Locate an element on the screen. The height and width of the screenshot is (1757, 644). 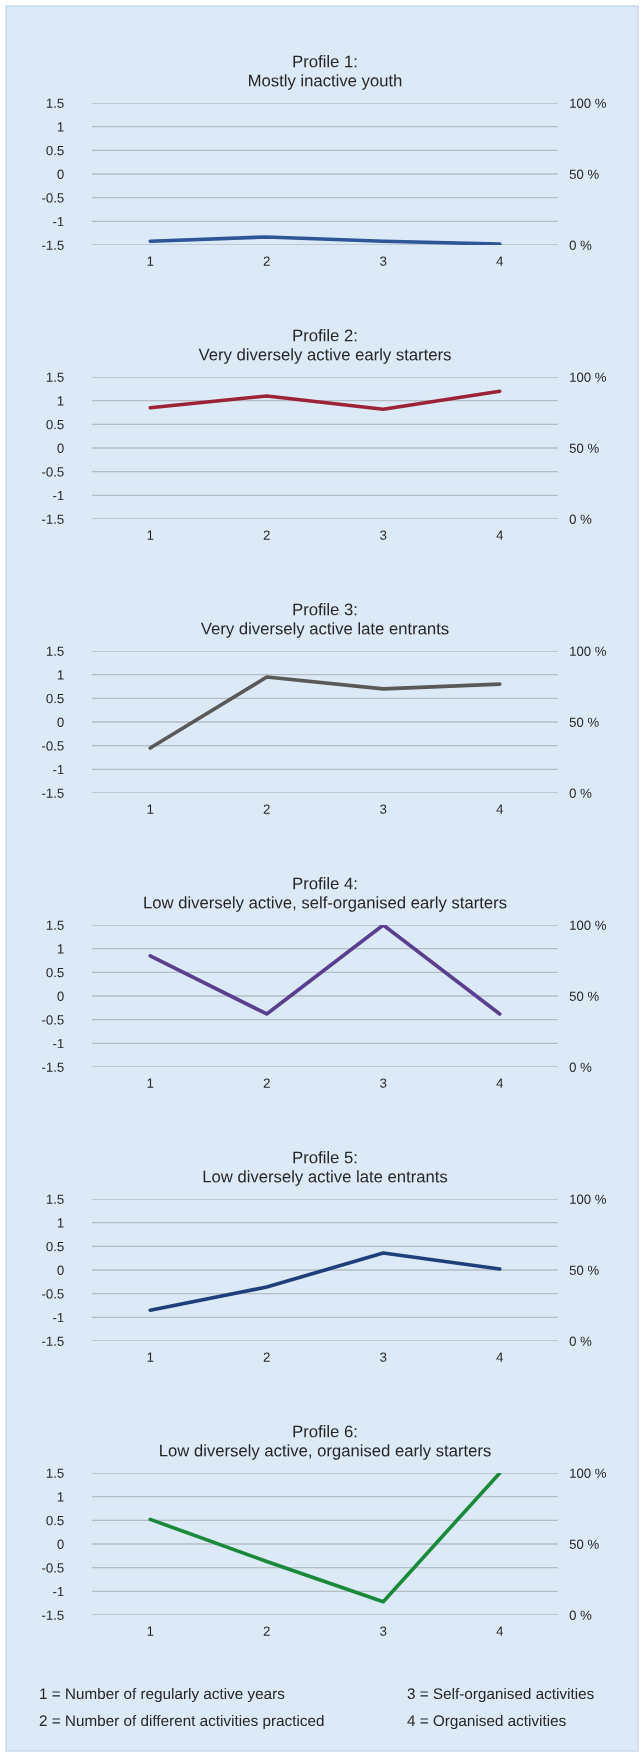
chart-title: Profile 4: Low diversely active, self-organised early starters is located at coordinates (325, 894).